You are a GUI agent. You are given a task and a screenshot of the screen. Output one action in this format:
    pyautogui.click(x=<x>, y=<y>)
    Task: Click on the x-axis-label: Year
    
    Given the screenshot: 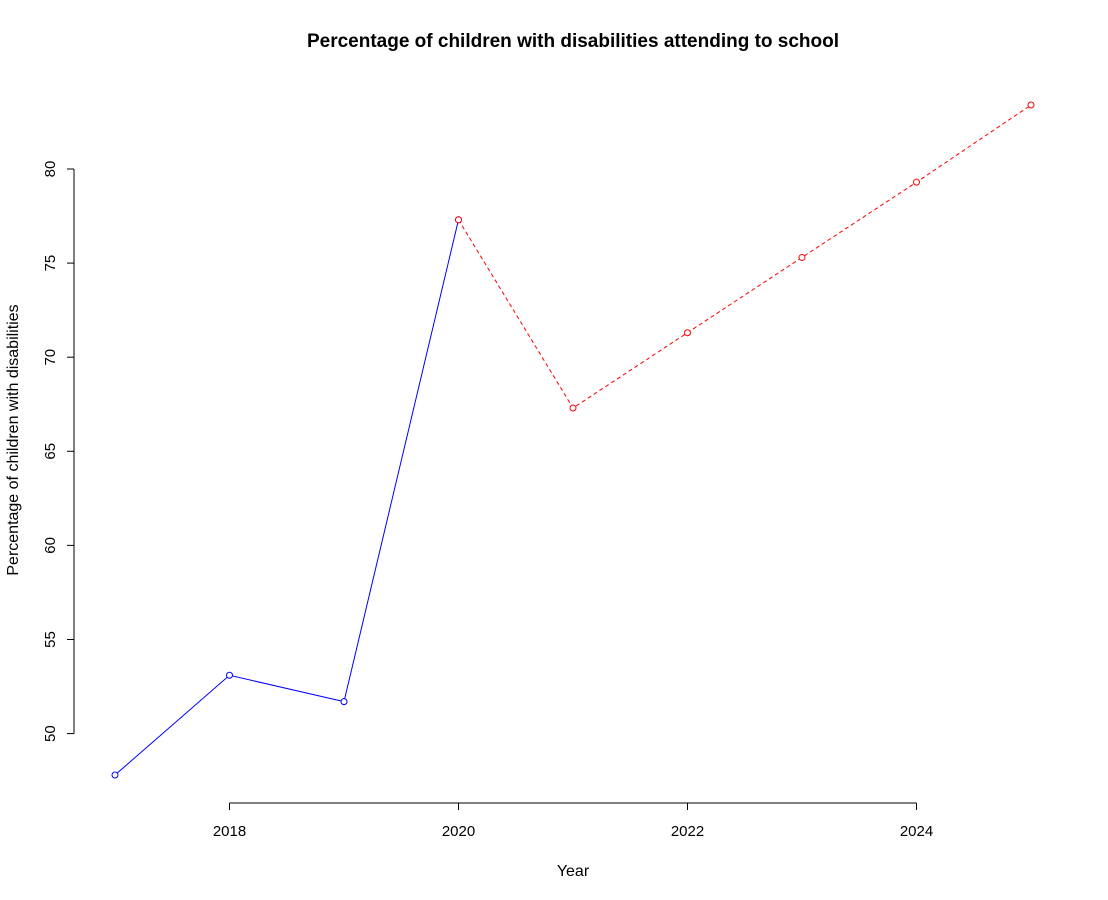 What is the action you would take?
    pyautogui.click(x=573, y=871)
    